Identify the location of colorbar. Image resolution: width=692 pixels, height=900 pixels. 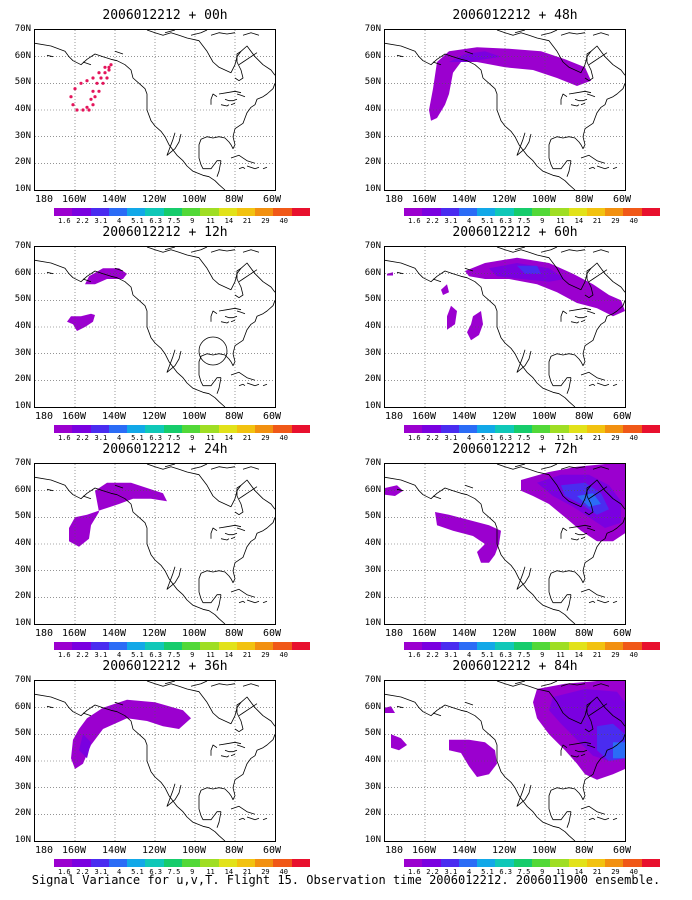
(532, 212).